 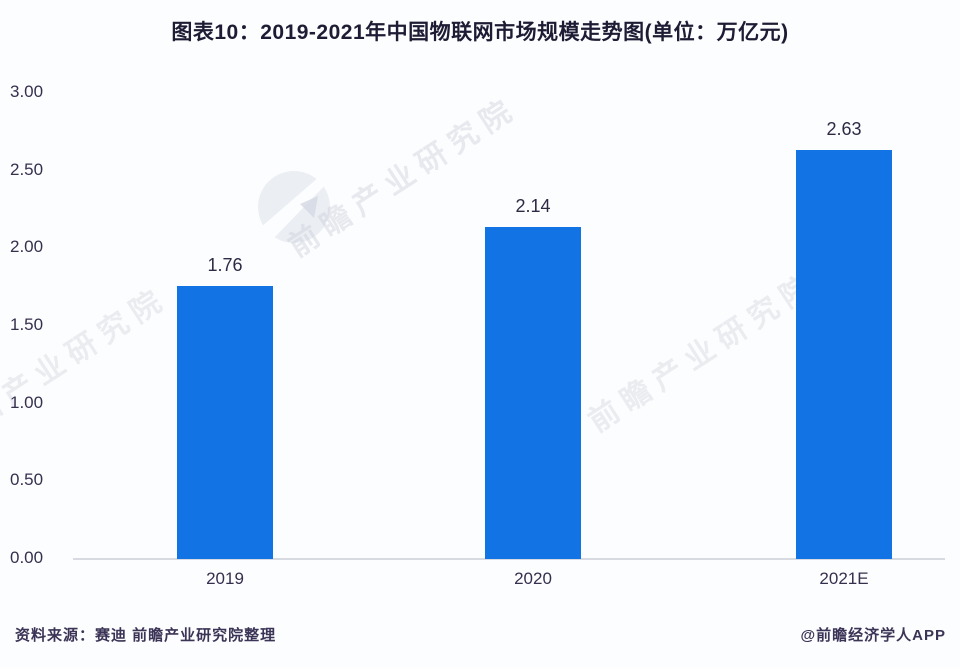 What do you see at coordinates (27, 557) in the screenshot?
I see `y-axis-tick-label: 0.00` at bounding box center [27, 557].